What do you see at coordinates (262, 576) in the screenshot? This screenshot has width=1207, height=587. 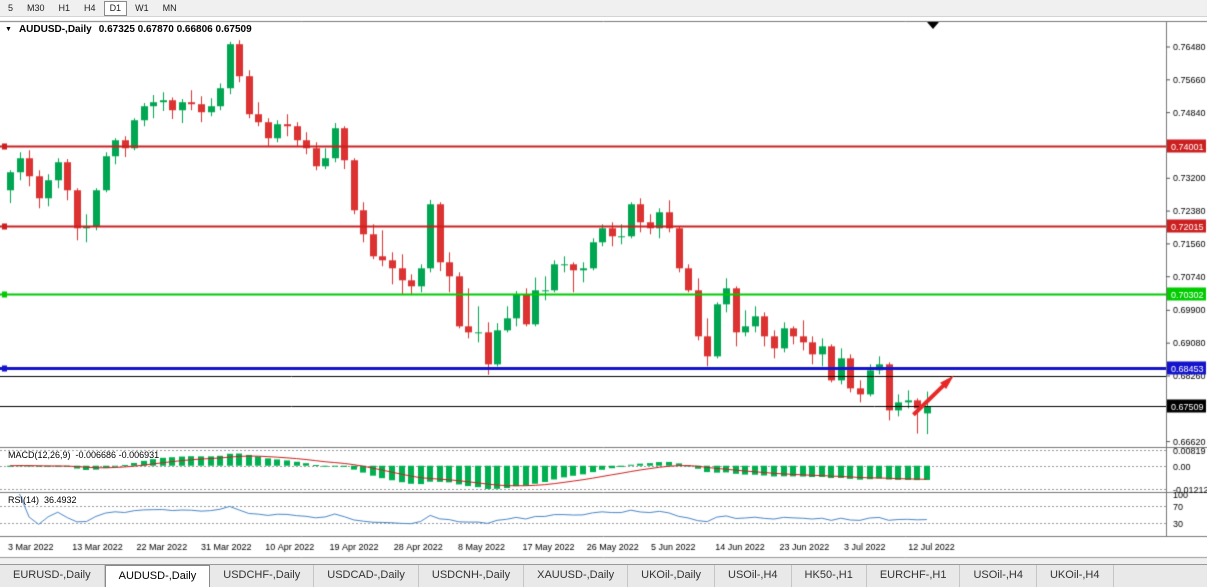 I see `chart-tab-usdchfdaily: USDCHF-,Daily` at bounding box center [262, 576].